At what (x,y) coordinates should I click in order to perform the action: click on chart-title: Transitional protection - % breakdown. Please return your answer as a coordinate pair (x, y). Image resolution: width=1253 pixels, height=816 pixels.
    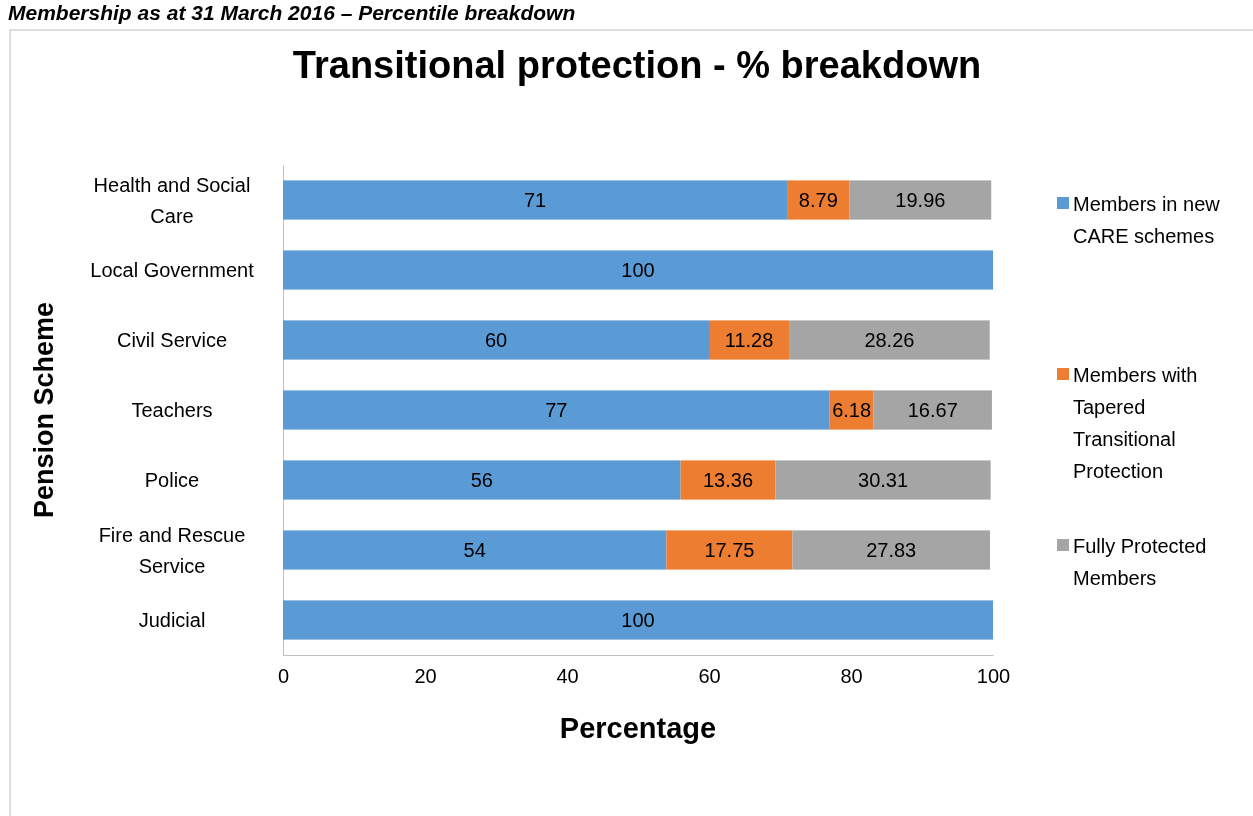
    Looking at the image, I should click on (637, 65).